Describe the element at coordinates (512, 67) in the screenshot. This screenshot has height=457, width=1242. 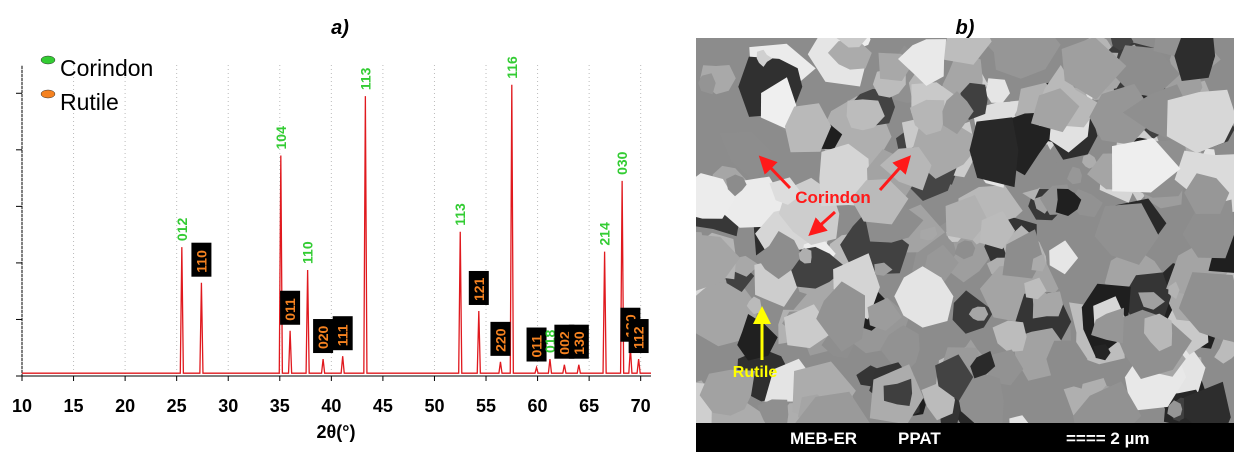
I see `peak-label: 116` at that location.